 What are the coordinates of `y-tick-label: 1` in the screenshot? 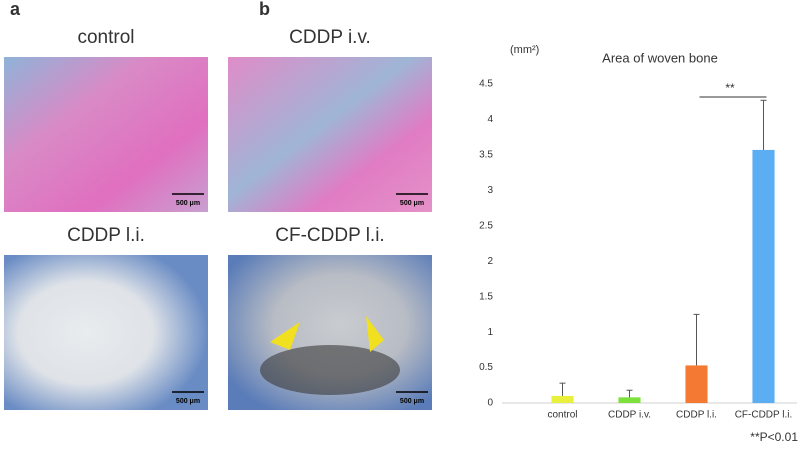 It's located at (490, 332).